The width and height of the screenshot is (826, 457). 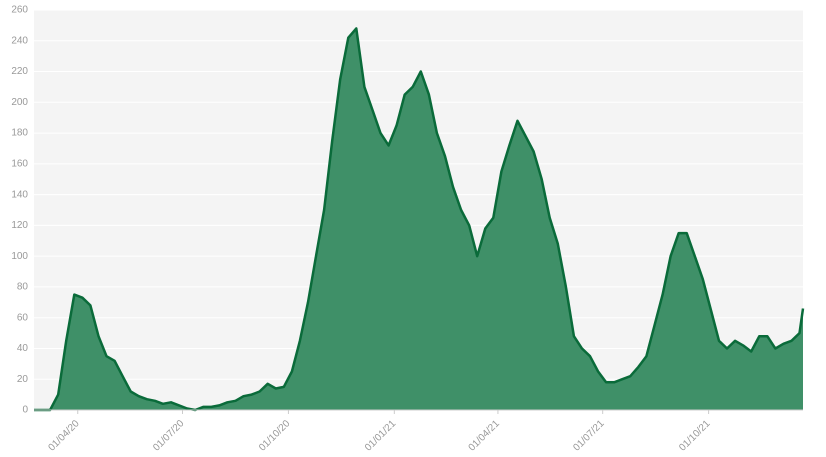 I want to click on y-tick-label: 240, so click(x=19, y=40).